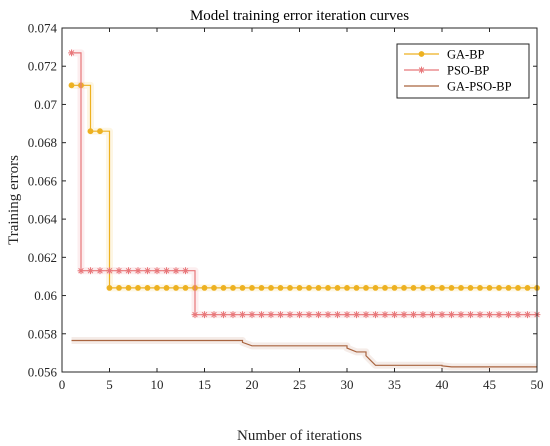 This screenshot has width=550, height=446. I want to click on x-tick-label: 5, so click(109, 384).